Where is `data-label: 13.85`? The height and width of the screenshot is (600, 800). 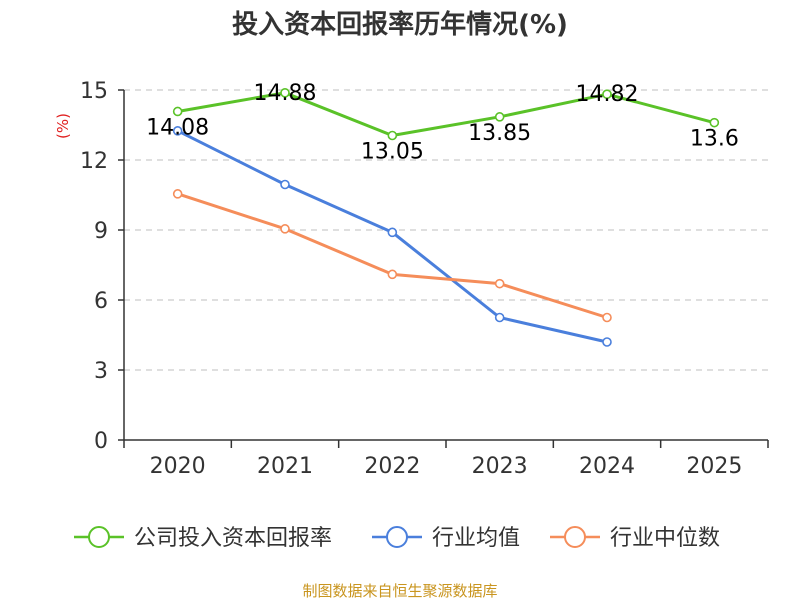
data-label: 13.85 is located at coordinates (499, 133).